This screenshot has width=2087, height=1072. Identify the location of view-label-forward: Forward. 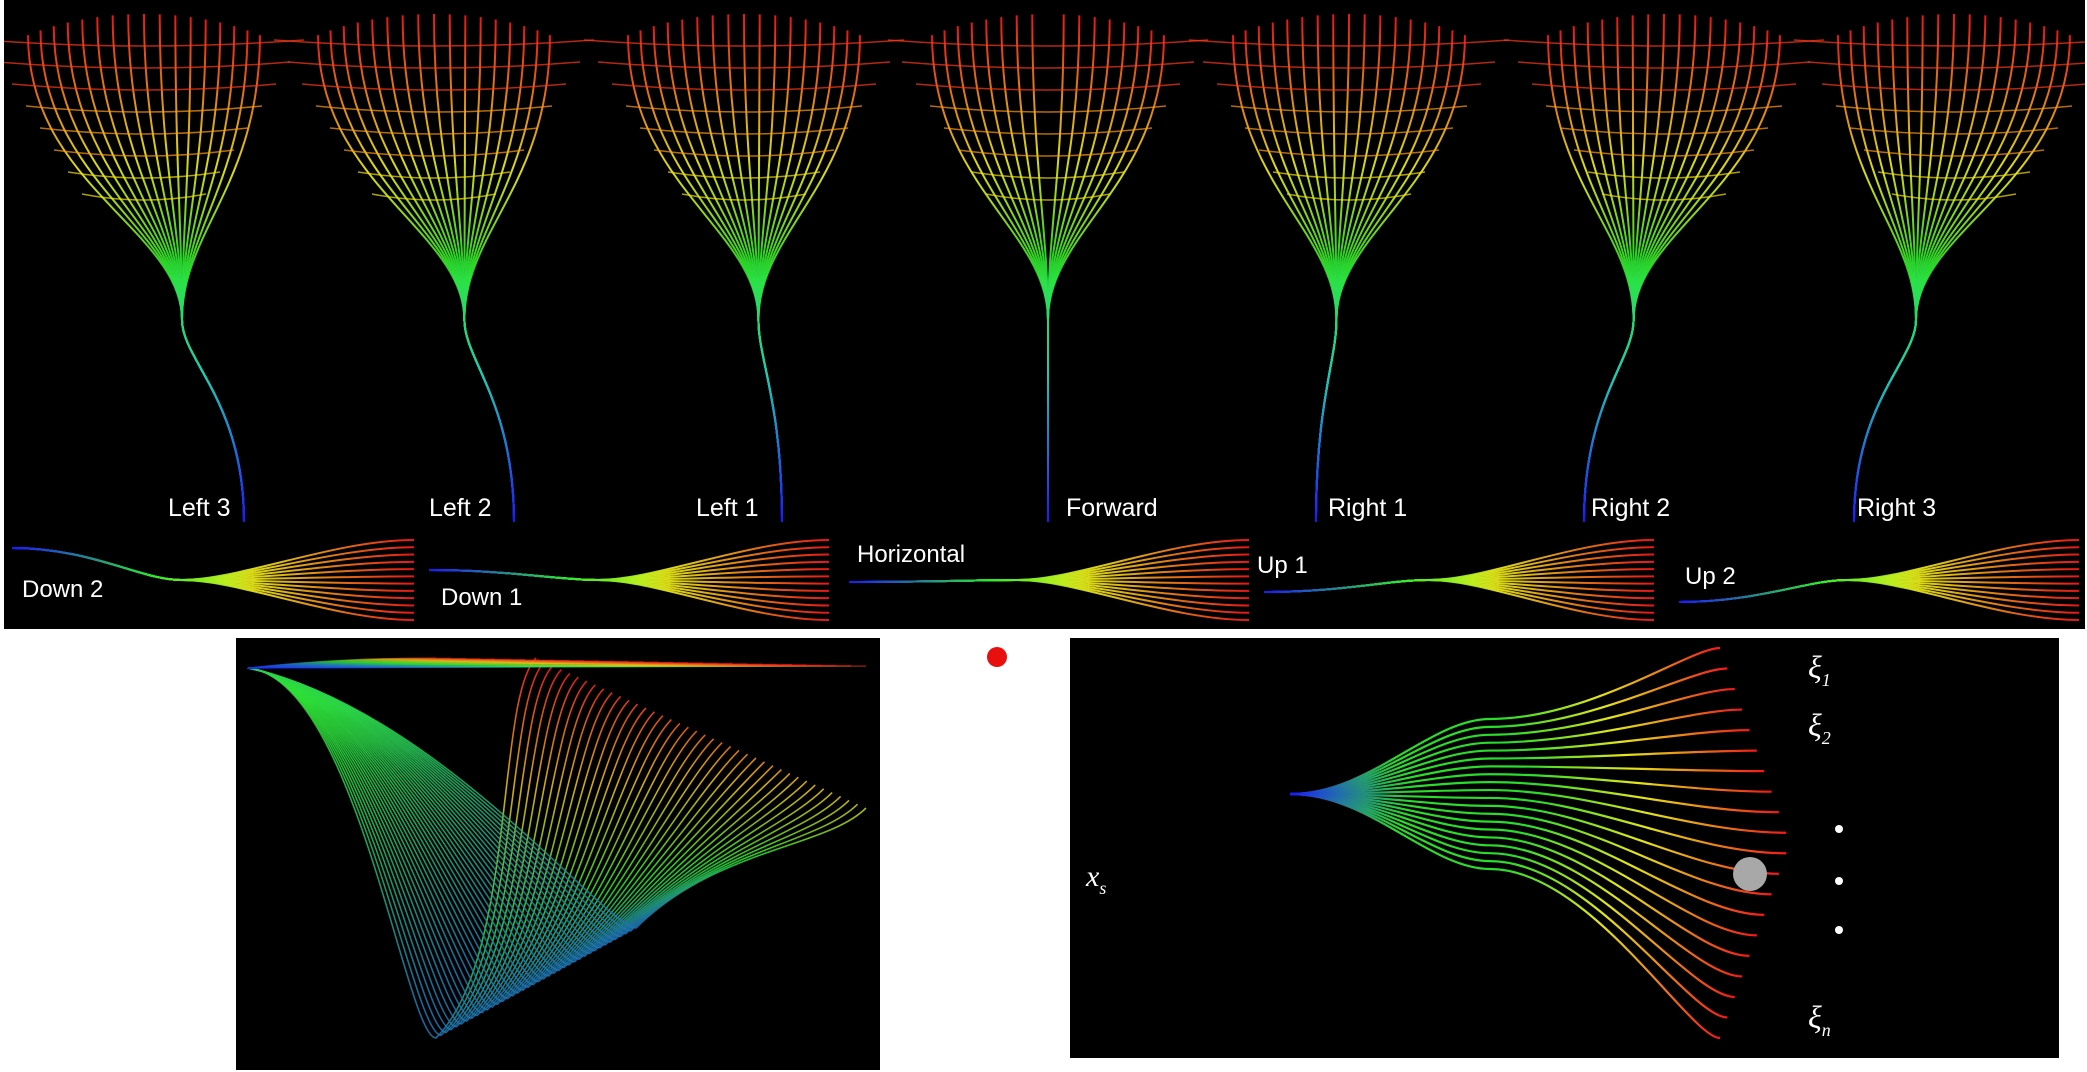
(1112, 508).